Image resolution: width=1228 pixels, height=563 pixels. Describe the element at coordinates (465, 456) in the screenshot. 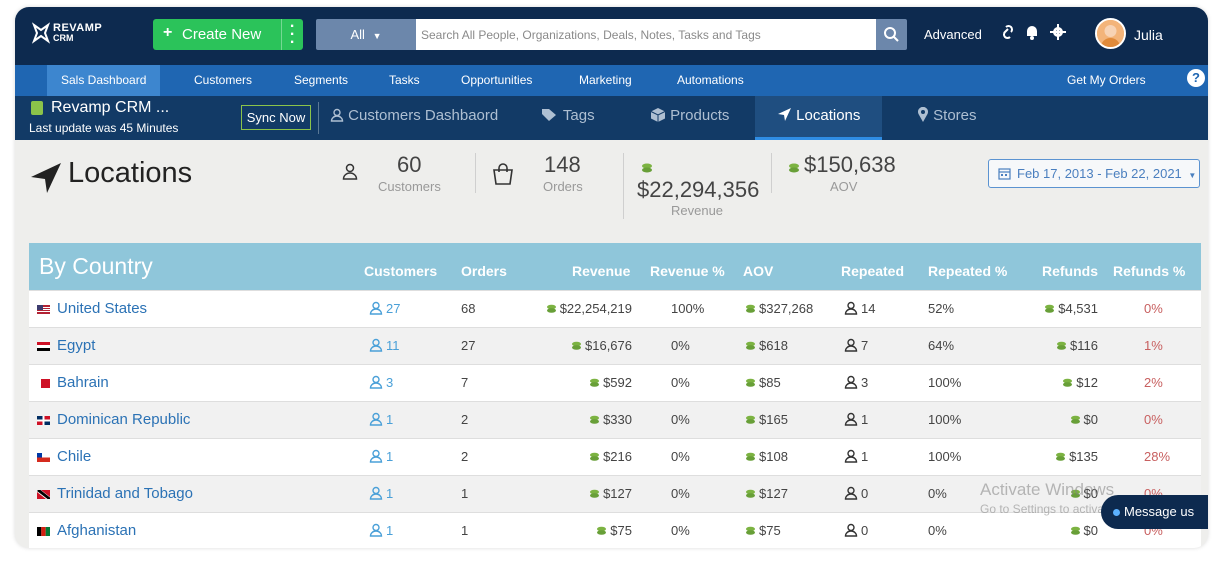

I see `orders-count: 2` at that location.